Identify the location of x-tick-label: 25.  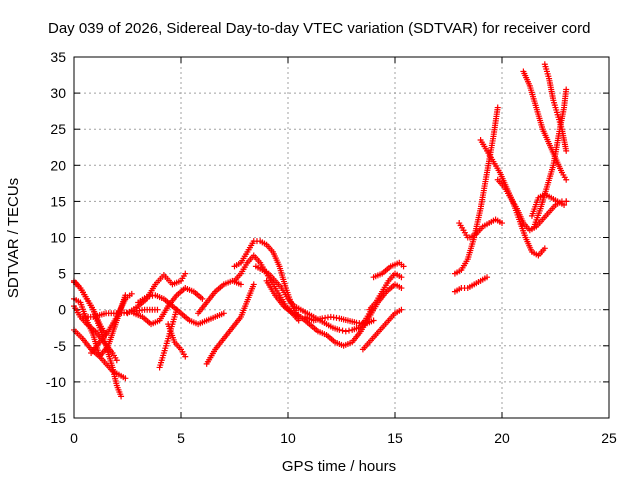
(609, 438).